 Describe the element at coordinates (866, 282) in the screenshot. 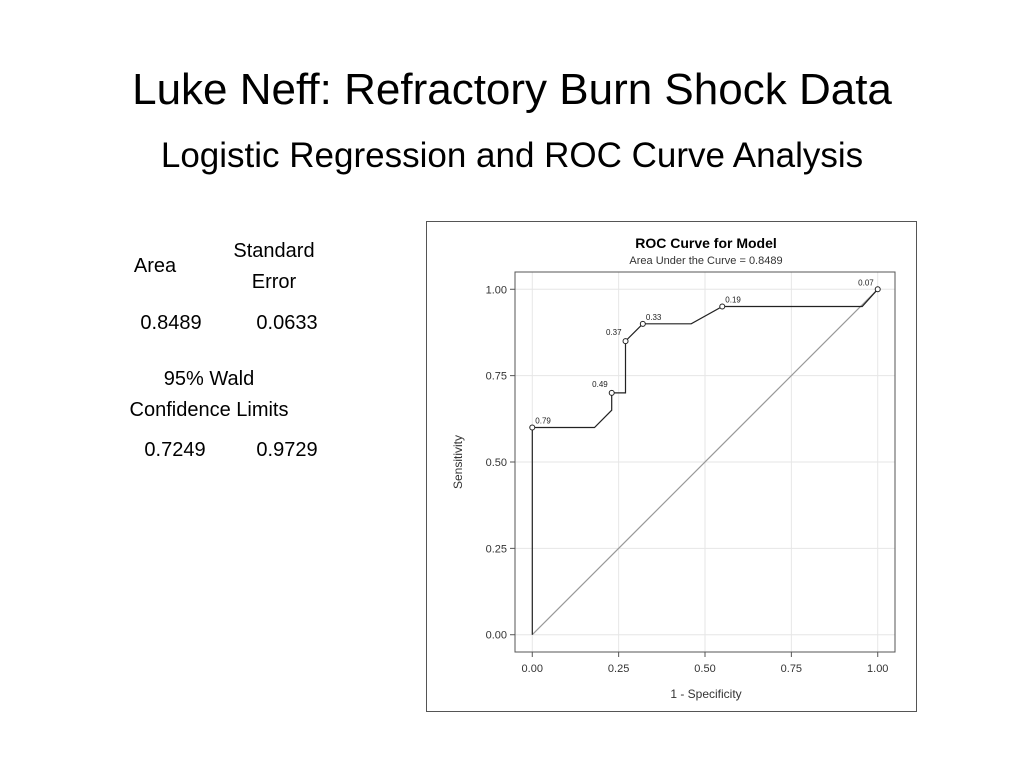

I see `roc-point-label: 0.07` at that location.